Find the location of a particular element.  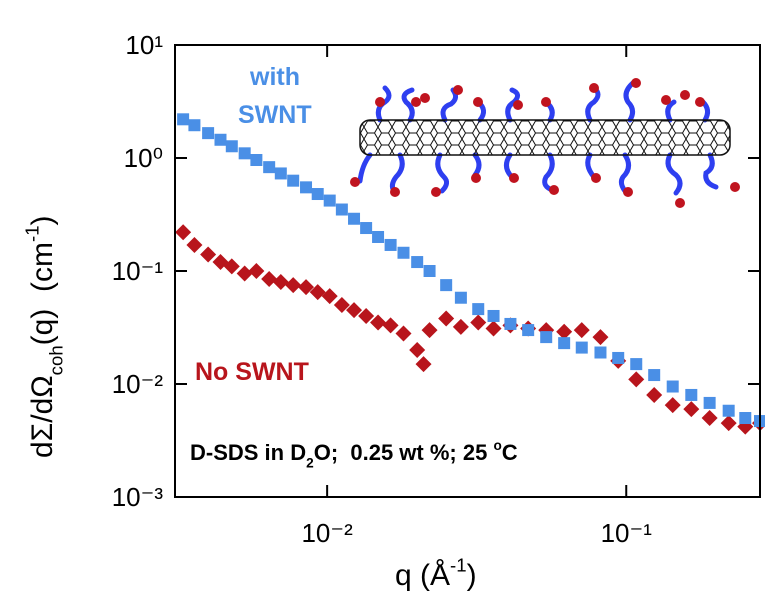

x-axis-label-part: -1 is located at coordinates (458, 565).